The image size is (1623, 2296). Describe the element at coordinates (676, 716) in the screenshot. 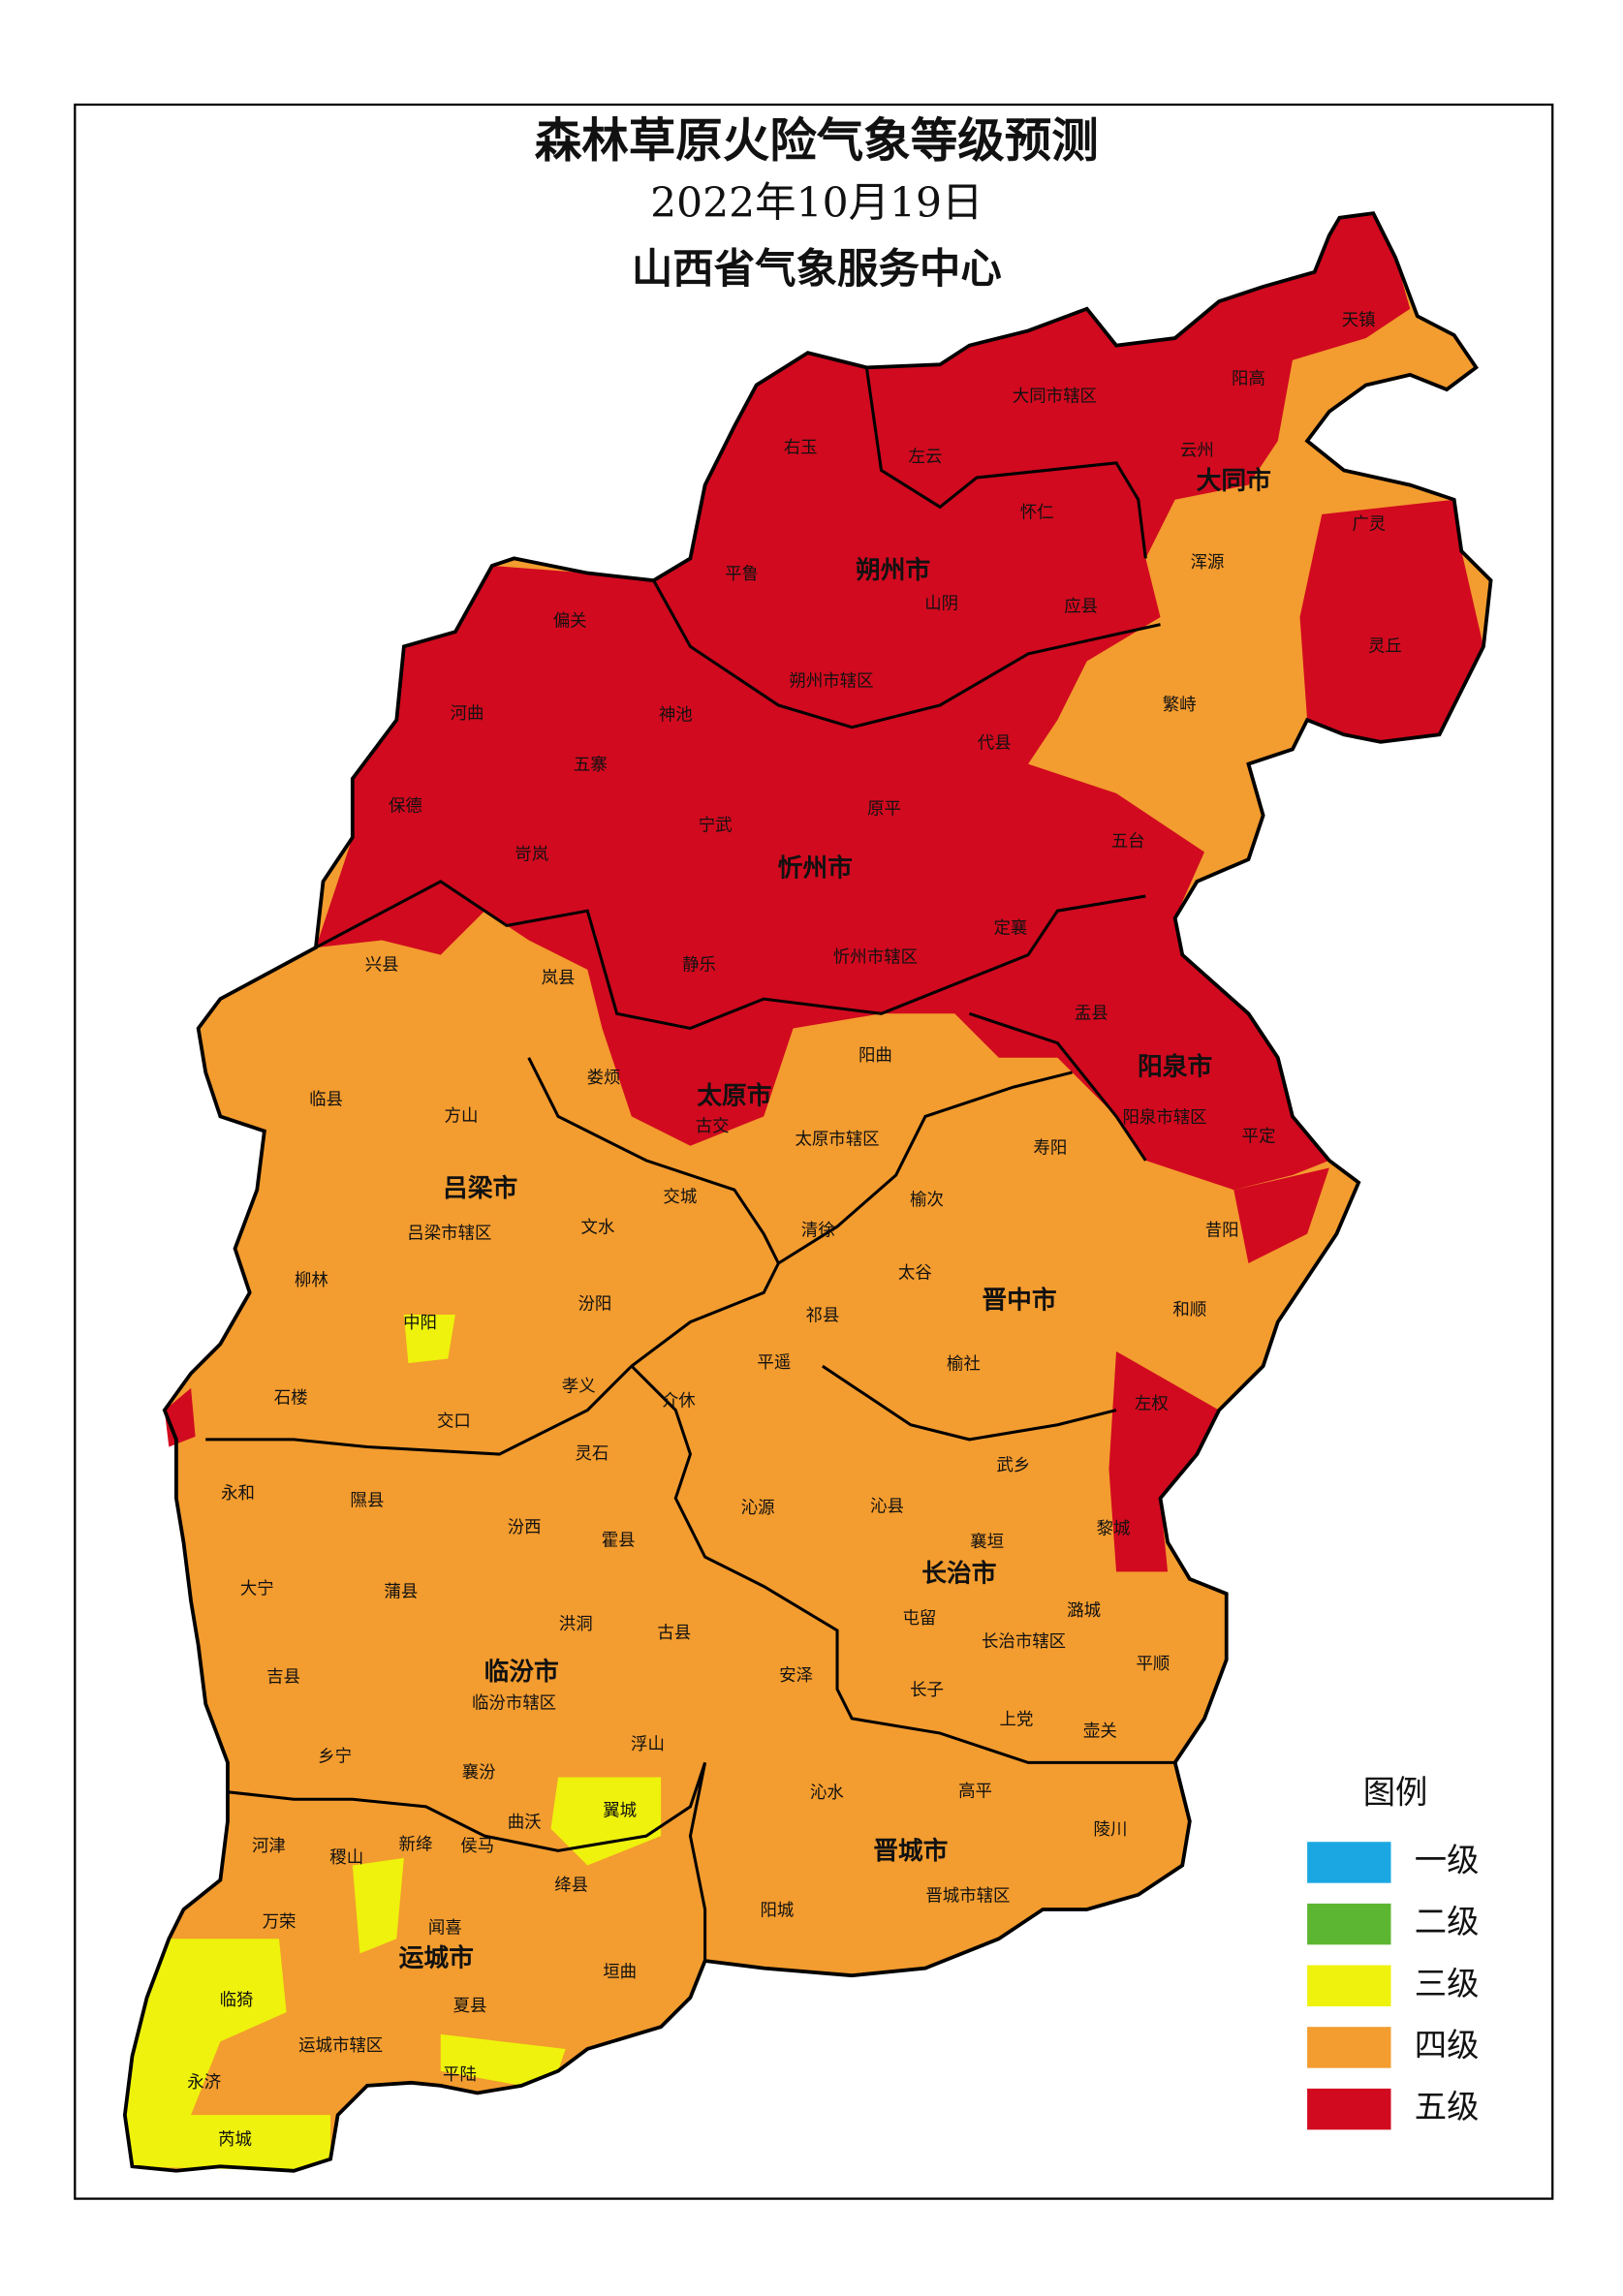

I see `county-label: 神池` at that location.